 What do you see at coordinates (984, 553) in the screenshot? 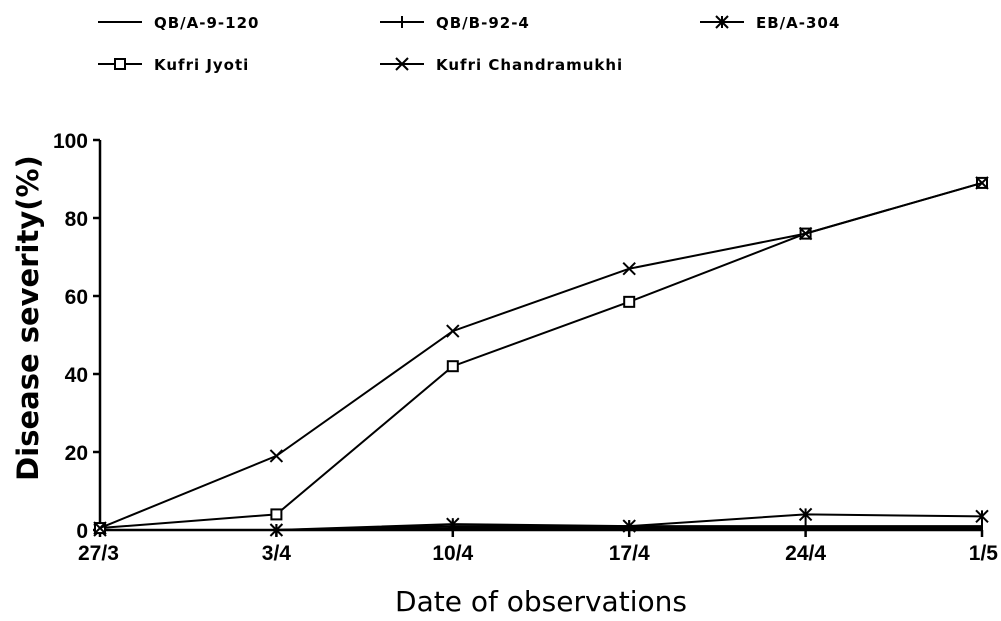
I see `x-tick-label: 1/5` at bounding box center [984, 553].